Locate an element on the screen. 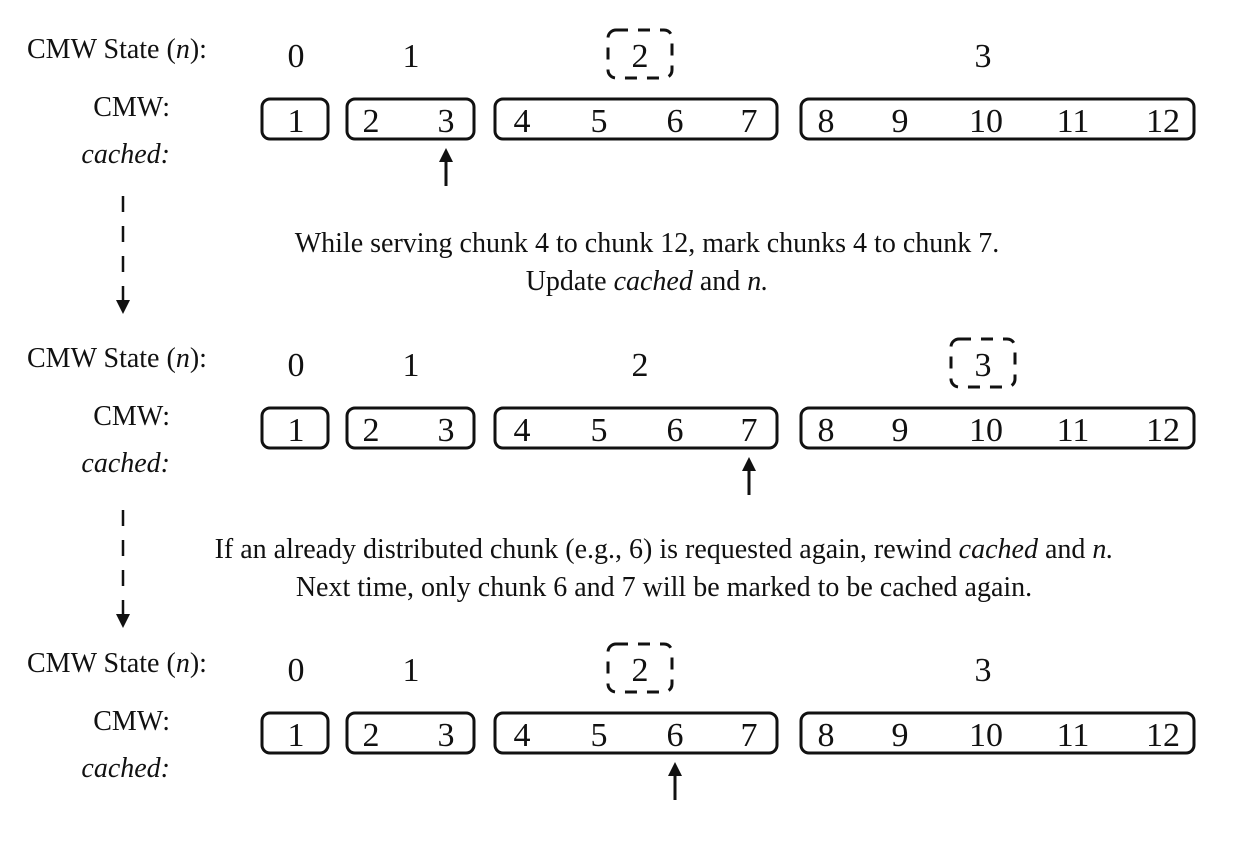 This screenshot has width=1236, height=844. caption-1-n: n. is located at coordinates (757, 281).